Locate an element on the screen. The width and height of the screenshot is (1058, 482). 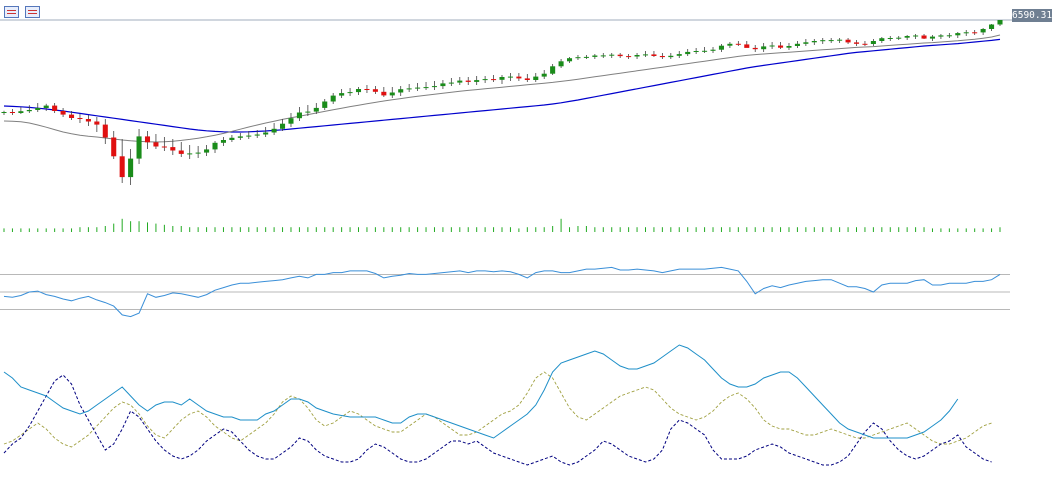
chart-window-icon is located at coordinates (32, 12).